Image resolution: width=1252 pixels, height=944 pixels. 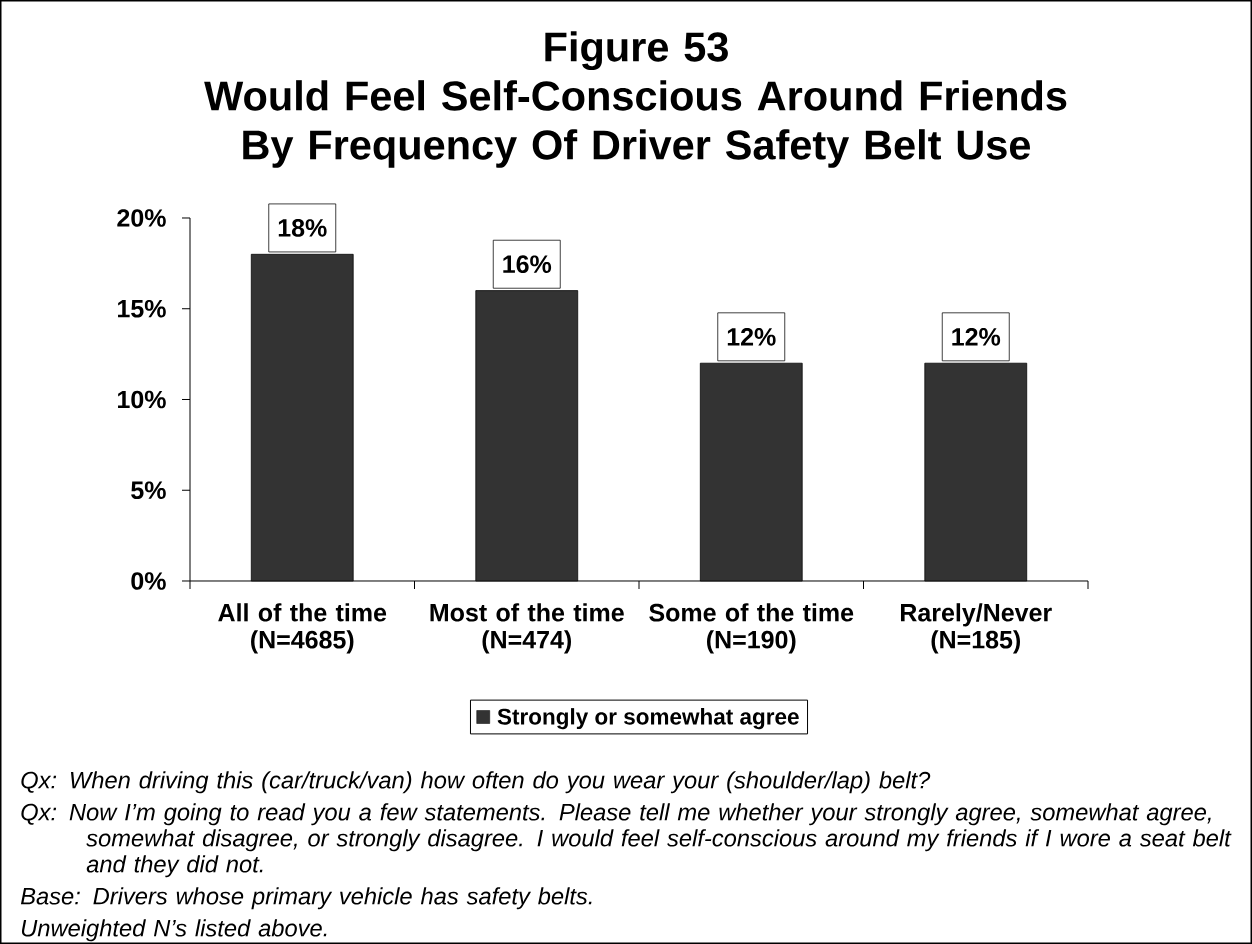 I want to click on x-tick-label: Most of the time (N=474), so click(x=527, y=628).